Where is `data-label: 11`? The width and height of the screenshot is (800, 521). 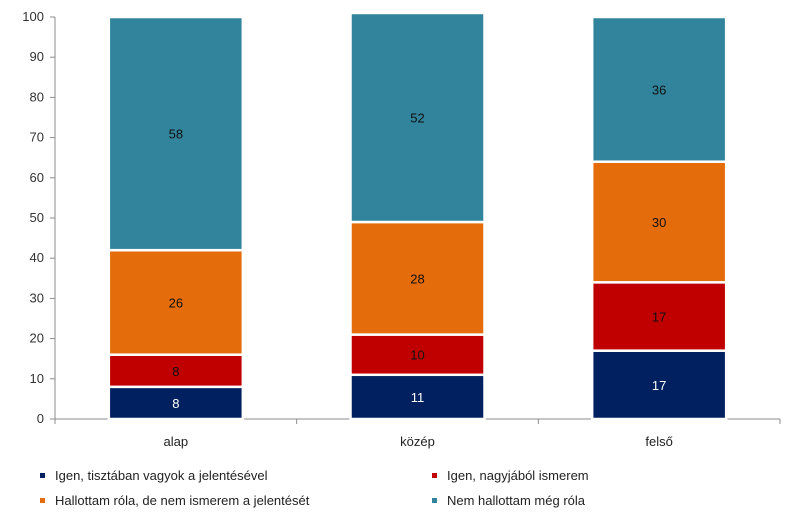
data-label: 11 is located at coordinates (418, 397).